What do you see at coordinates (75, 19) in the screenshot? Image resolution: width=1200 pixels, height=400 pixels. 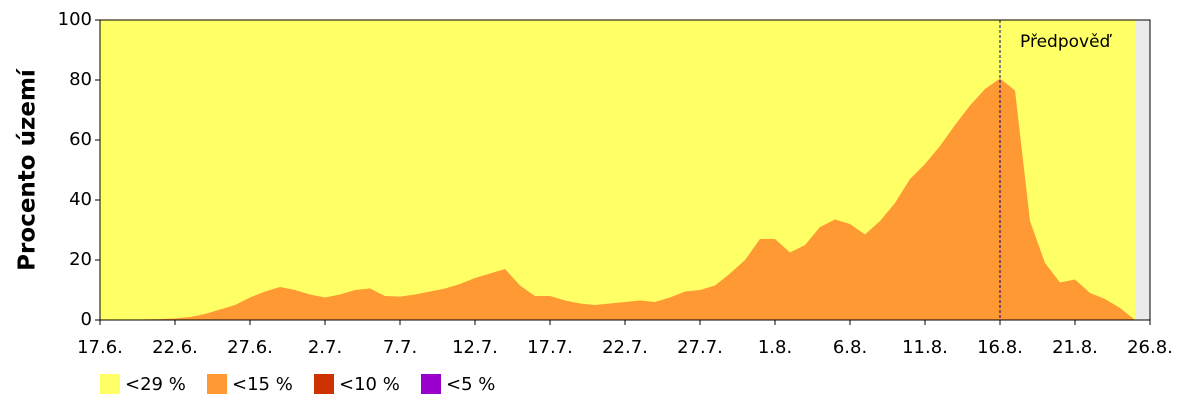 I see `y-tick-label: 100` at bounding box center [75, 19].